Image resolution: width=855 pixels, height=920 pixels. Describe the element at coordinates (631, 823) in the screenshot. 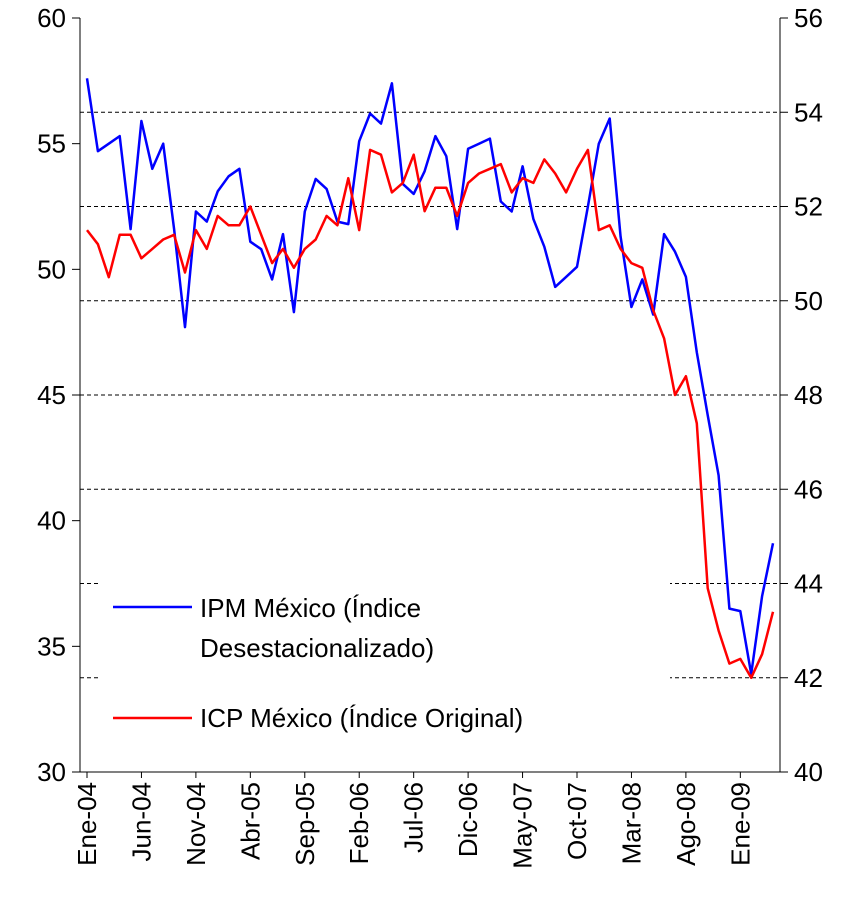

I see `x-tick-label: Mar-08` at that location.